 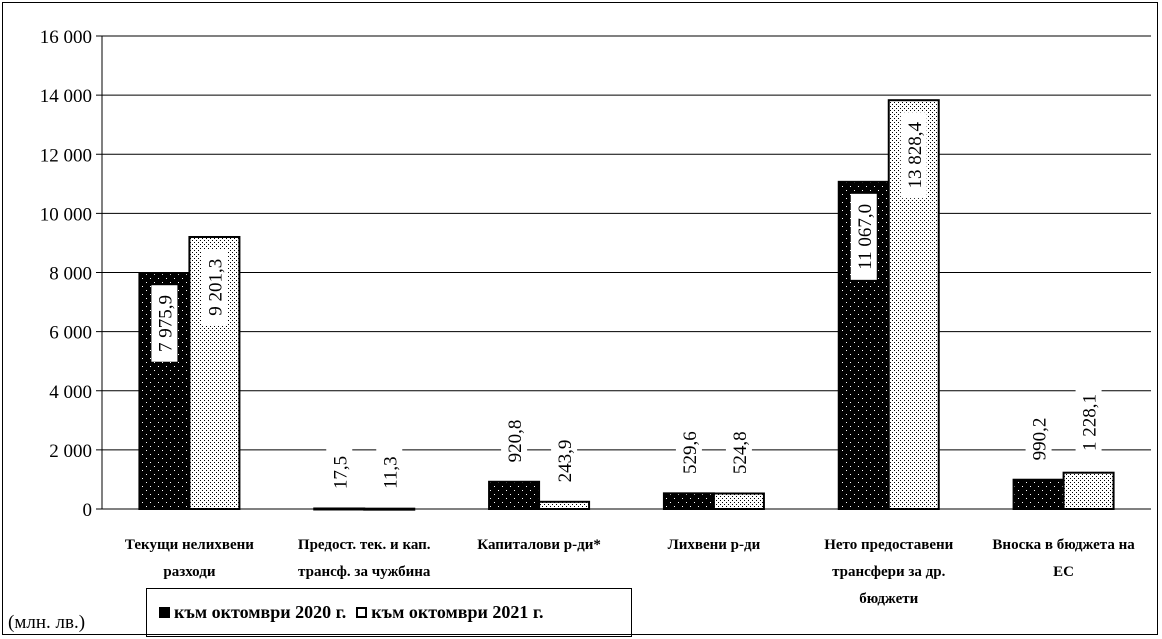 I want to click on unit-label: (млн. лв.), so click(x=47, y=622).